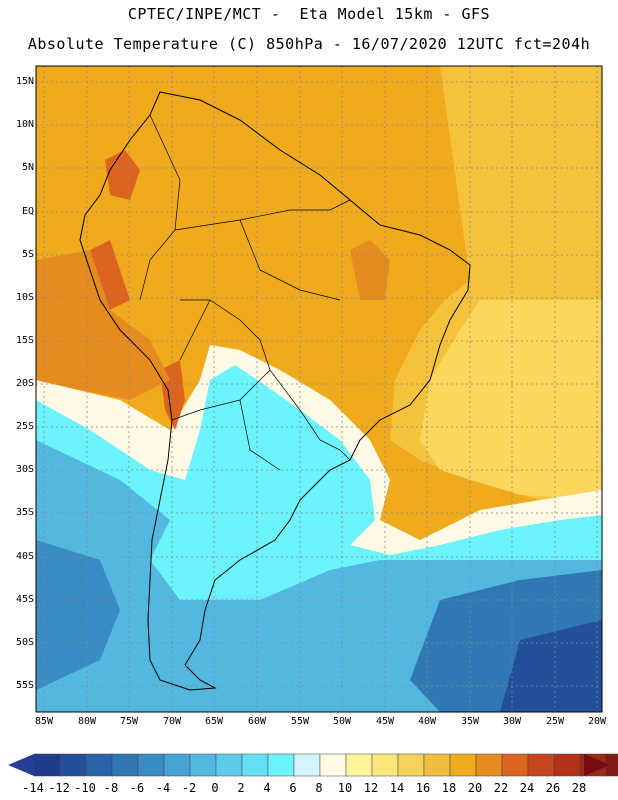 Image resolution: width=618 pixels, height=800 pixels. What do you see at coordinates (475, 788) in the screenshot?
I see `colorbar-tick-label: 20` at bounding box center [475, 788].